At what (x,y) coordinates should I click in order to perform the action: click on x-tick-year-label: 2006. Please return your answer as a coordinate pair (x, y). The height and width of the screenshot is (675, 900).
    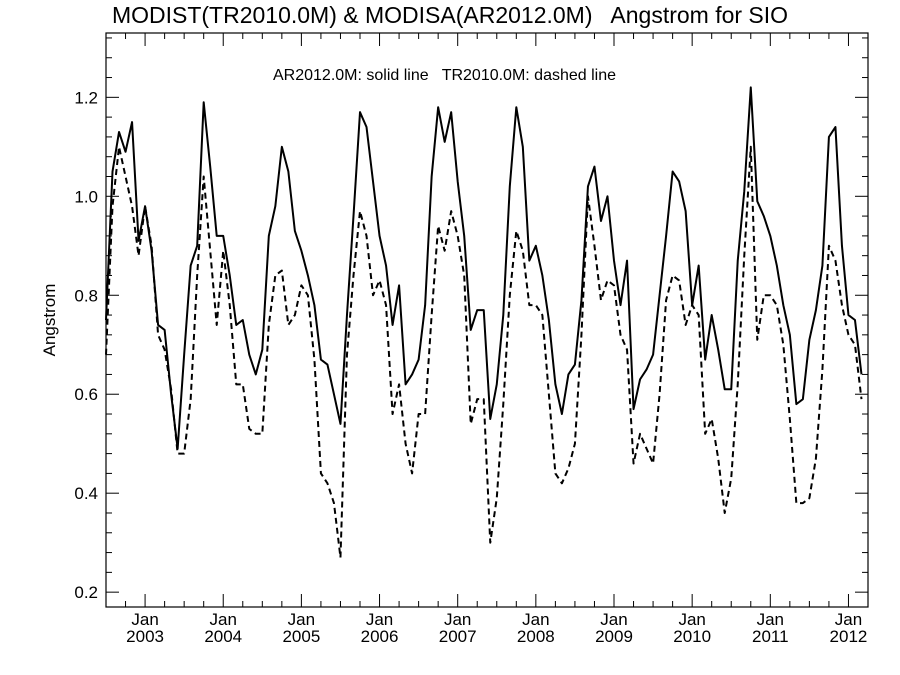
    Looking at the image, I should click on (380, 636).